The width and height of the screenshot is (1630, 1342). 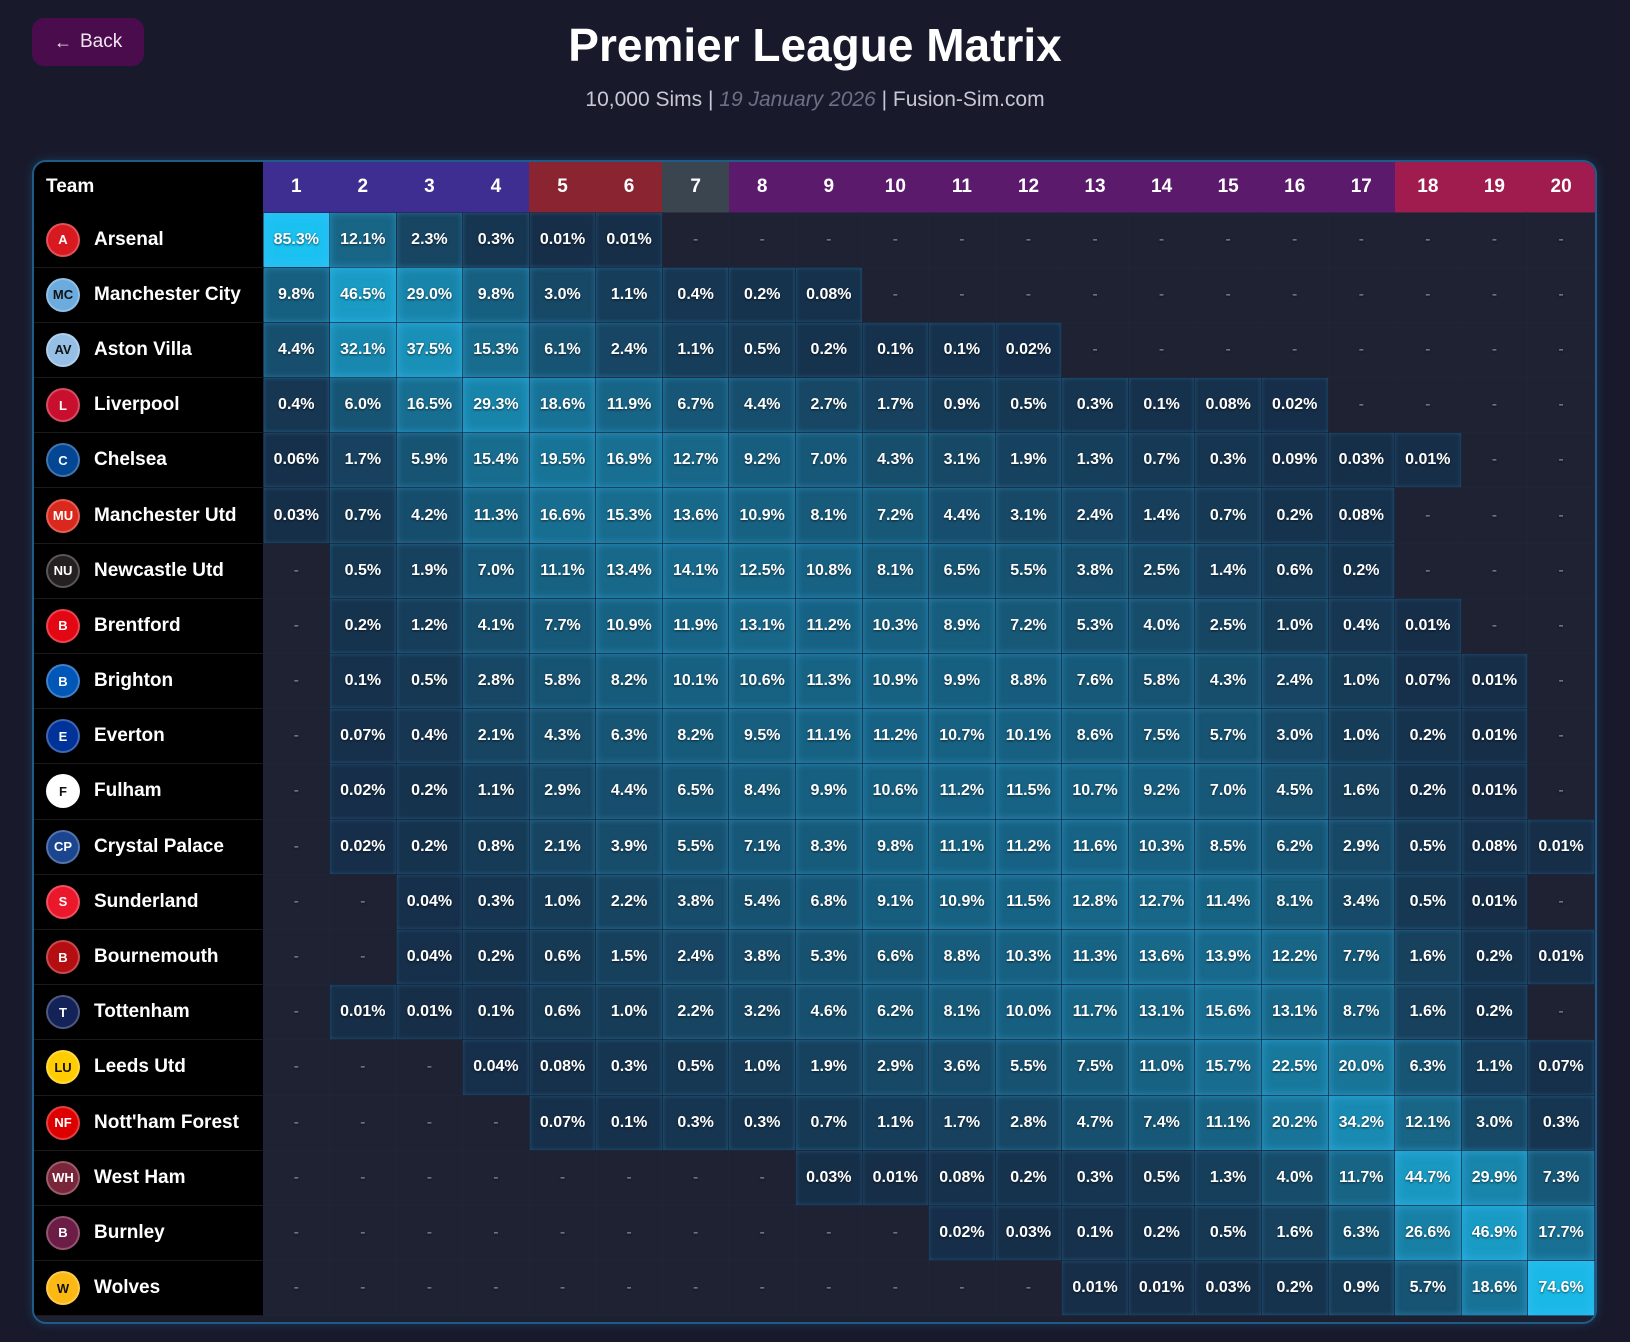 What do you see at coordinates (1428, 1122) in the screenshot?
I see `probability-cell: 12.1%` at bounding box center [1428, 1122].